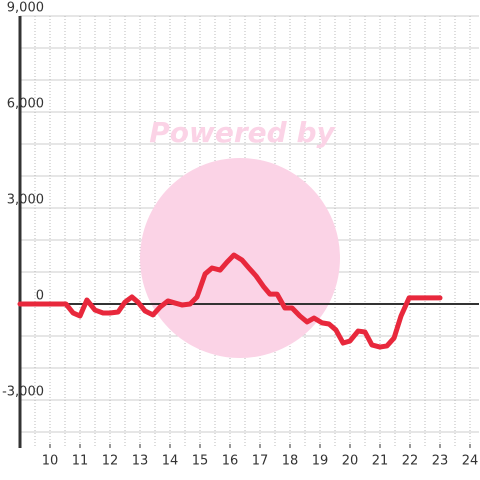 The height and width of the screenshot is (480, 480). What do you see at coordinates (440, 461) in the screenshot?
I see `x-tick-label: 23` at bounding box center [440, 461].